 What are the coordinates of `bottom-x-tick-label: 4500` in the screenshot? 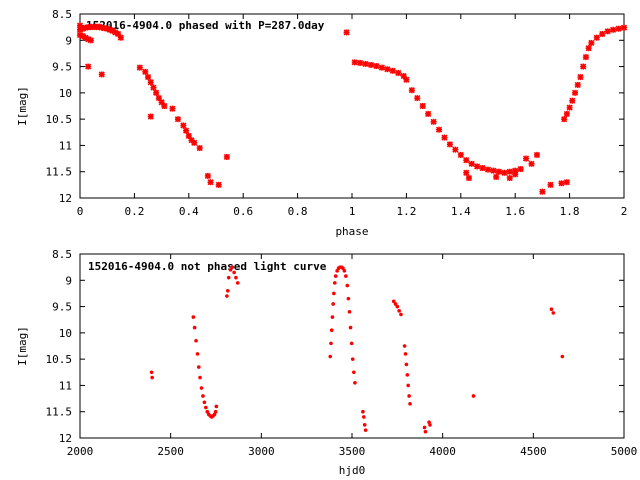 It's located at (533, 451).